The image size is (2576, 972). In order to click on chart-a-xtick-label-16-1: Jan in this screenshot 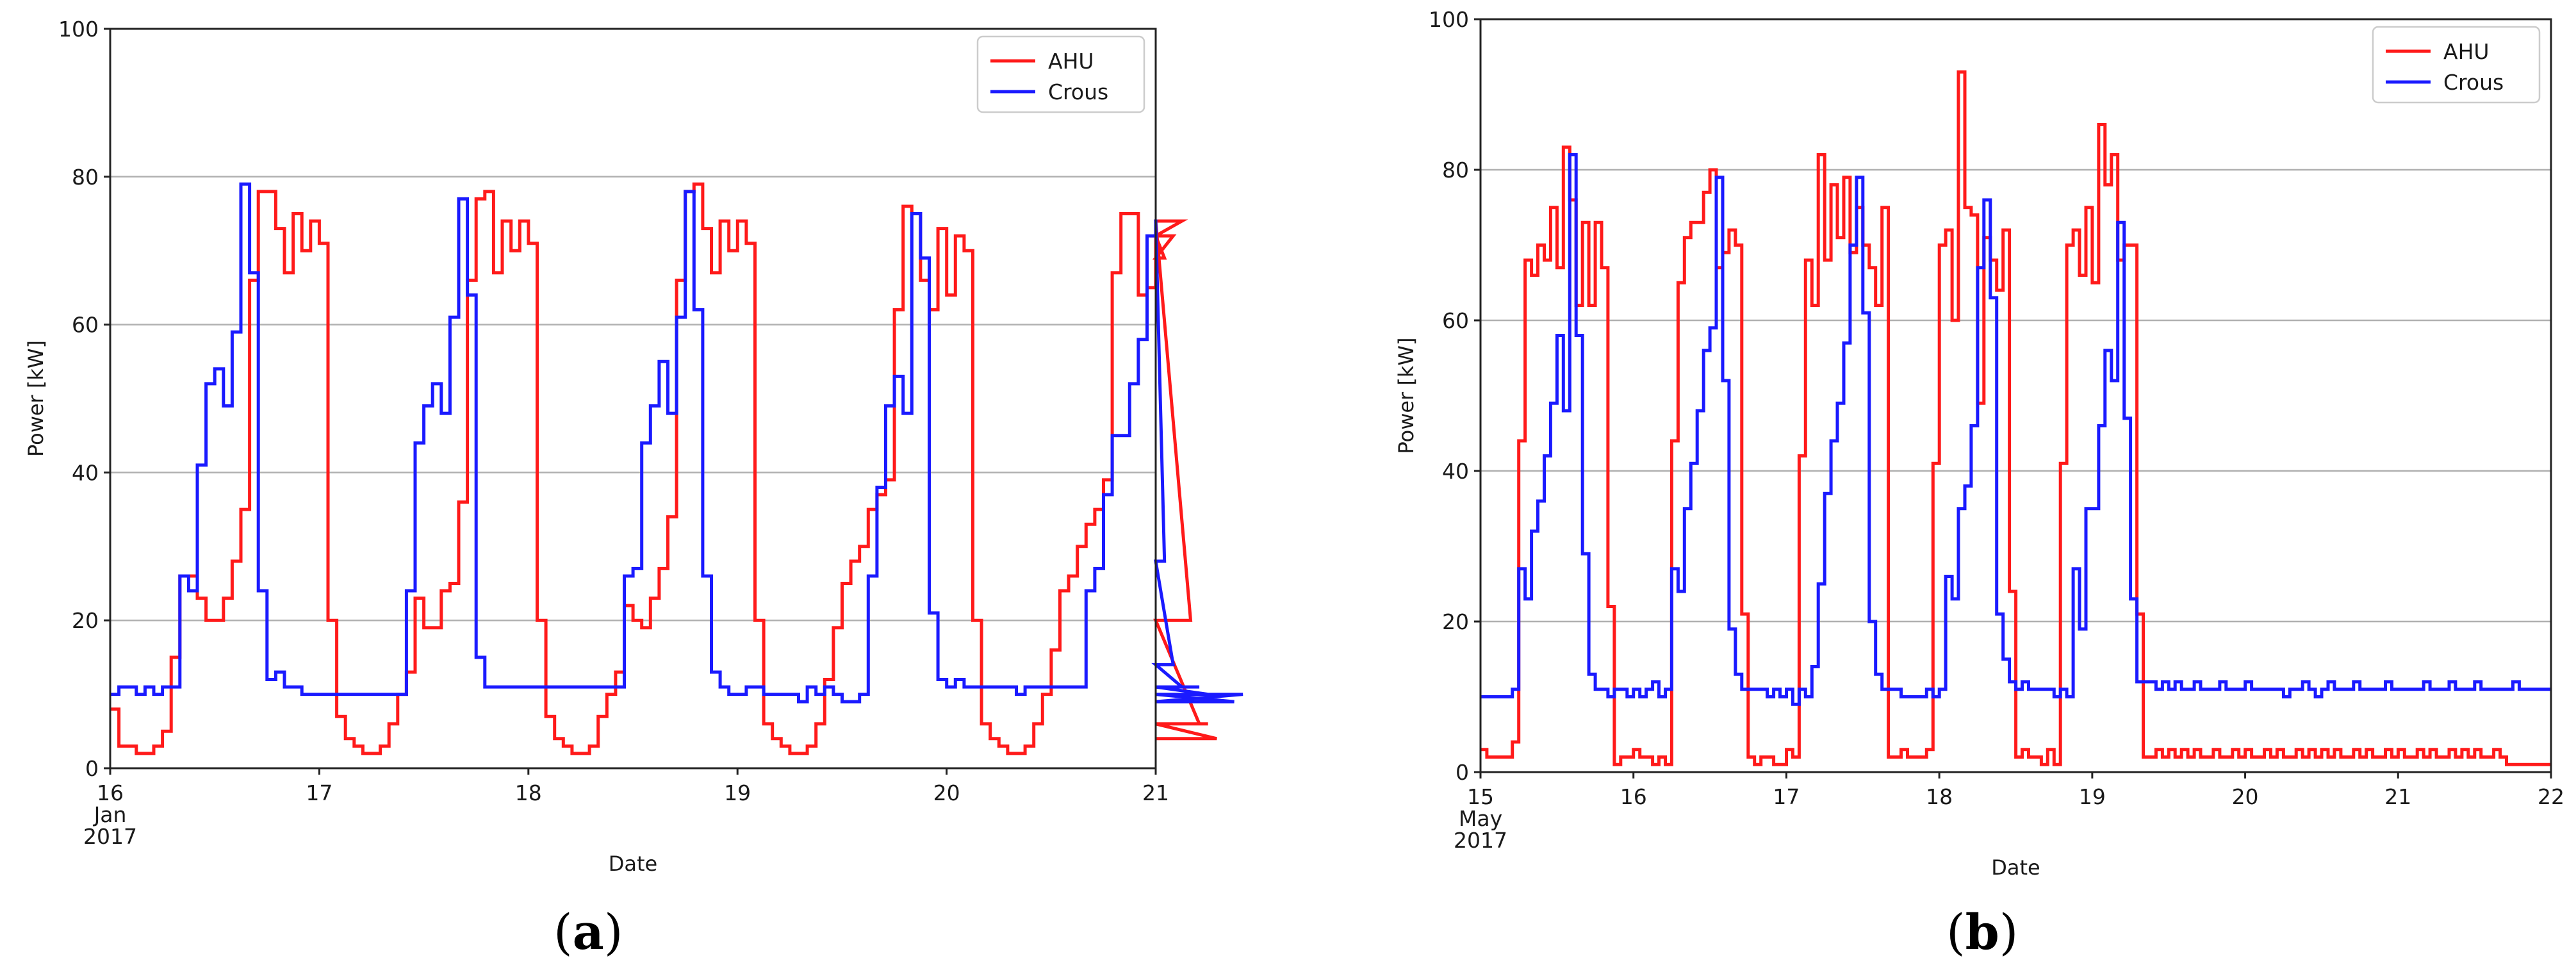, I will do `click(110, 814)`.